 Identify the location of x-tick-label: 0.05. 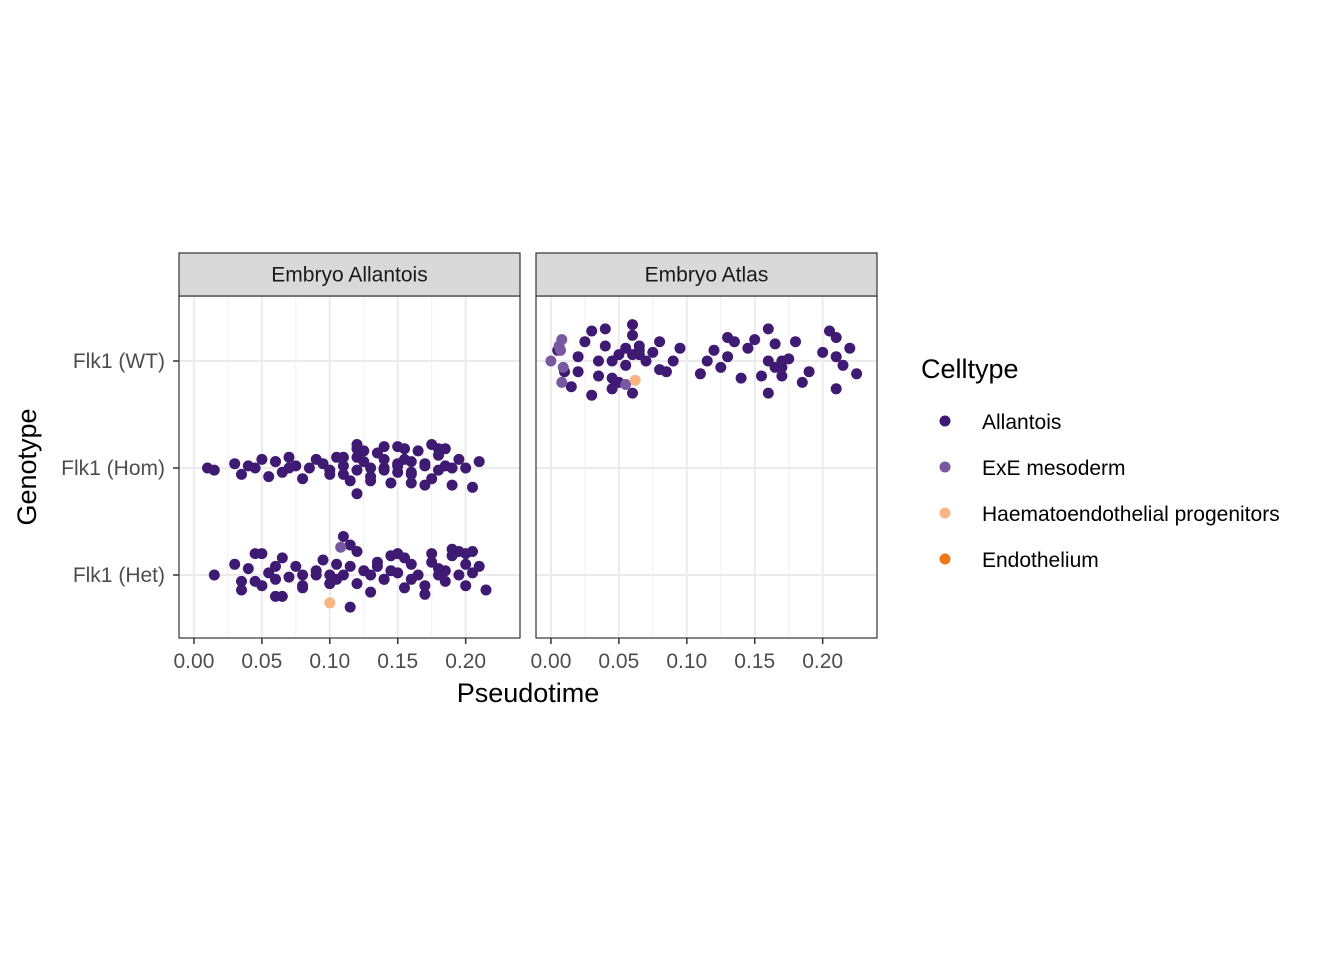
(618, 661).